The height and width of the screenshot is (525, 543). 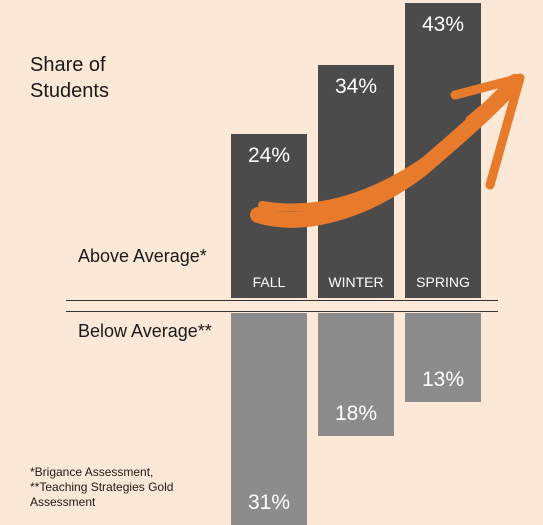 I want to click on category-label: SPRING, so click(x=443, y=282).